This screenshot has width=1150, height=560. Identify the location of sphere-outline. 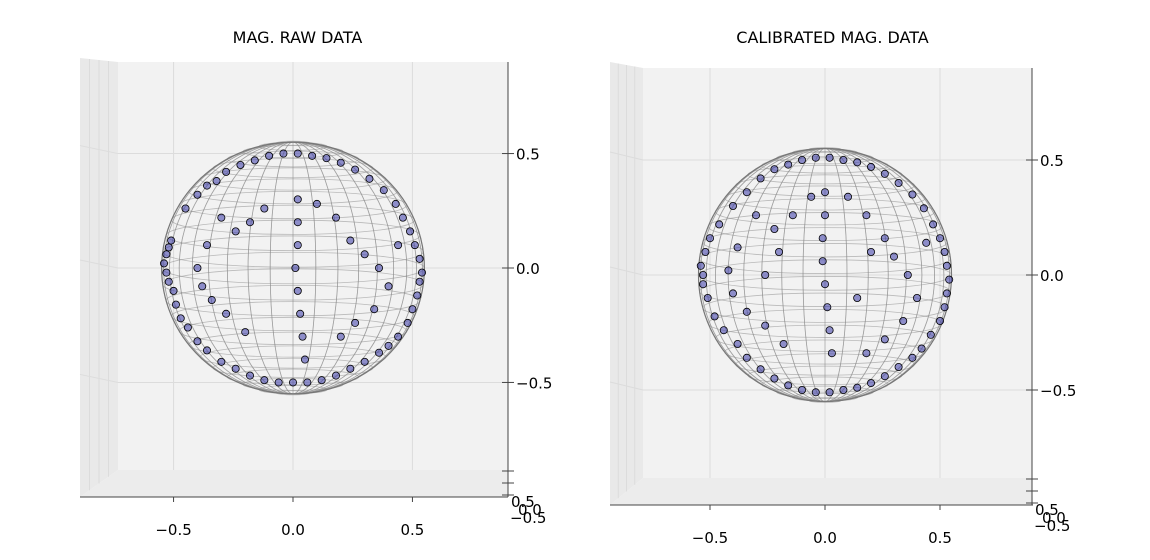
(293, 268).